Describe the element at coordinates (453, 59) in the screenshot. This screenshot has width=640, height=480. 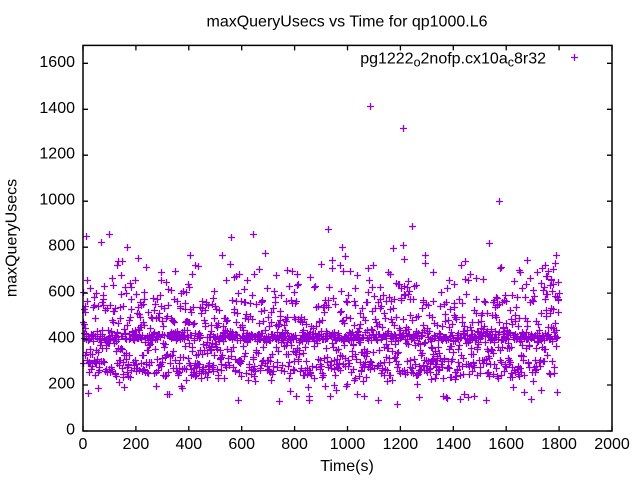
I see `svg-text: pg1222o2nofp.cx10ac8r32` at that location.